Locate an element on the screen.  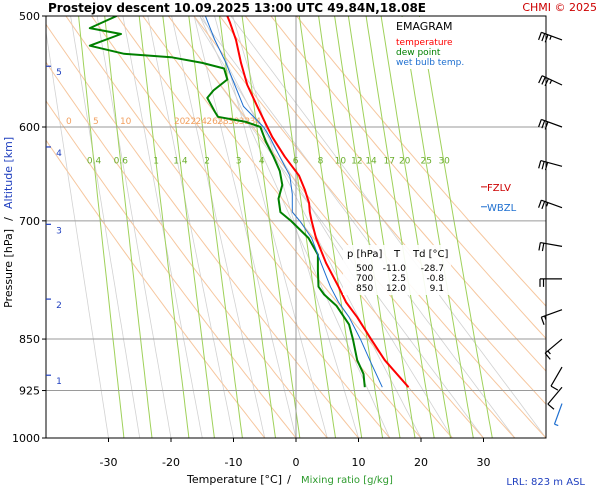
dry-adiabat-label: 24 is located at coordinates (202, 122).